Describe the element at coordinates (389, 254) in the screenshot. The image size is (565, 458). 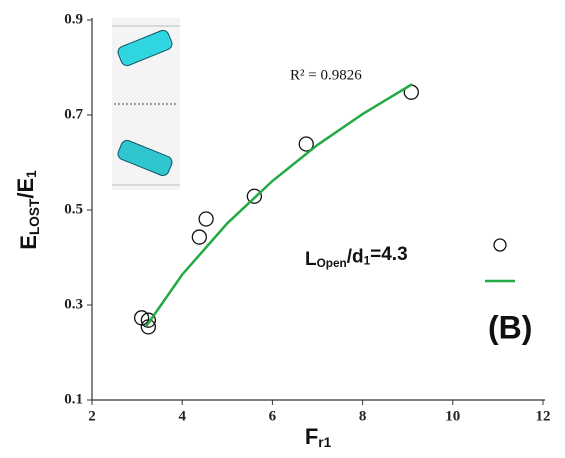
I see `label-part: =4.3` at that location.